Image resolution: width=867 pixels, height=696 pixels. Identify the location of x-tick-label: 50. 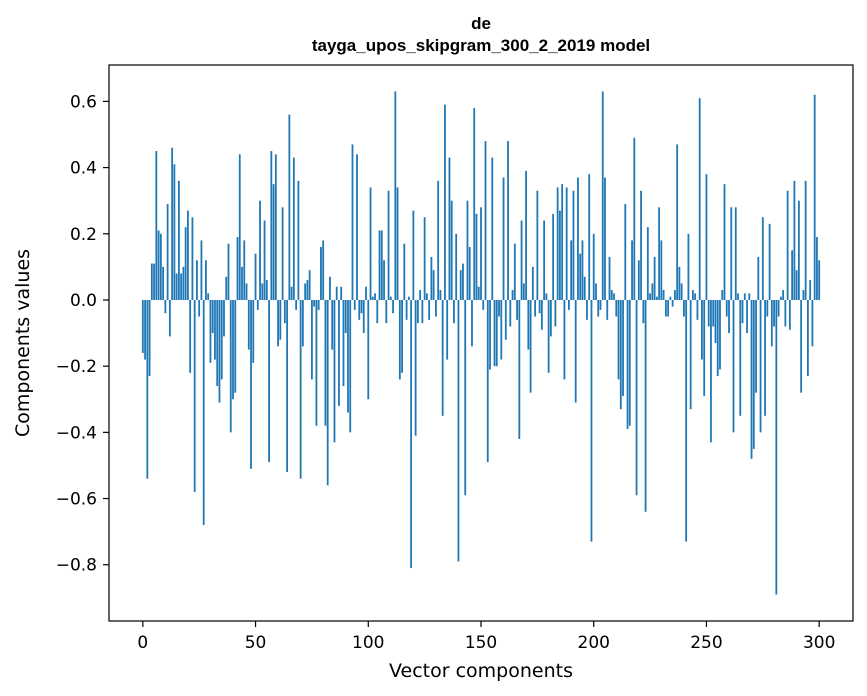
(256, 643).